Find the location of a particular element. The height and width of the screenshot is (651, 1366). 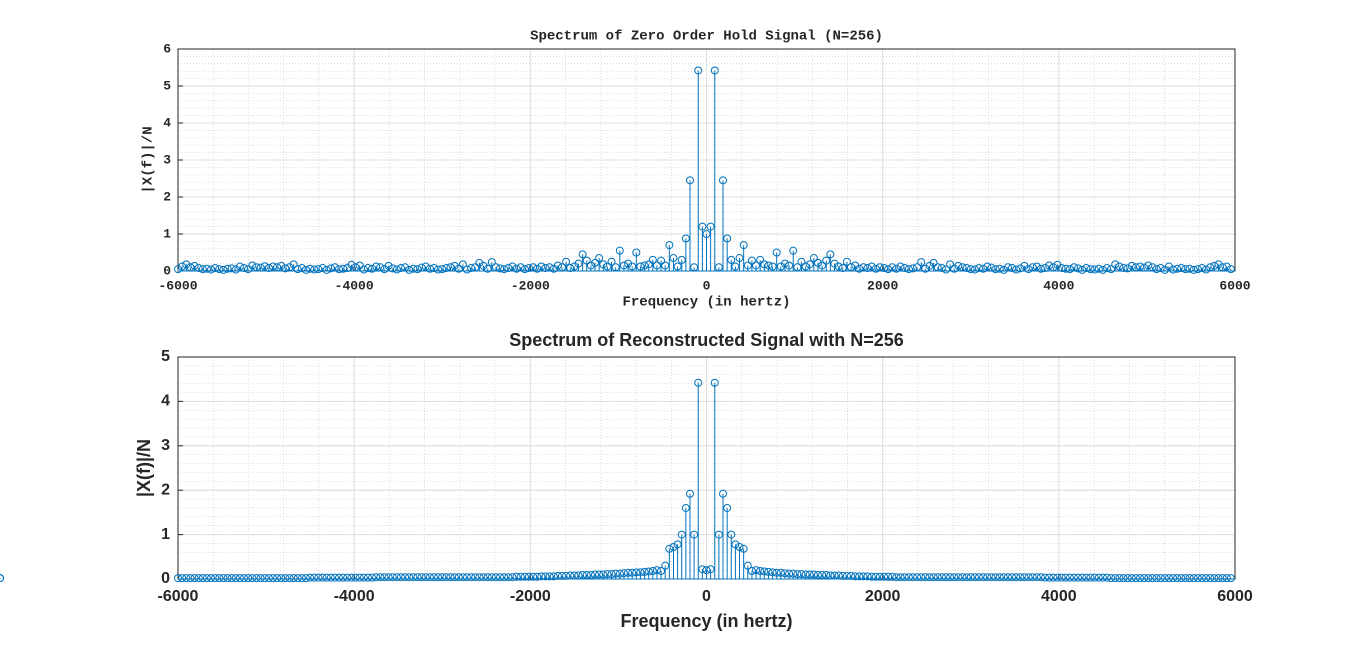

x-tick-label: 2000 is located at coordinates (882, 285).